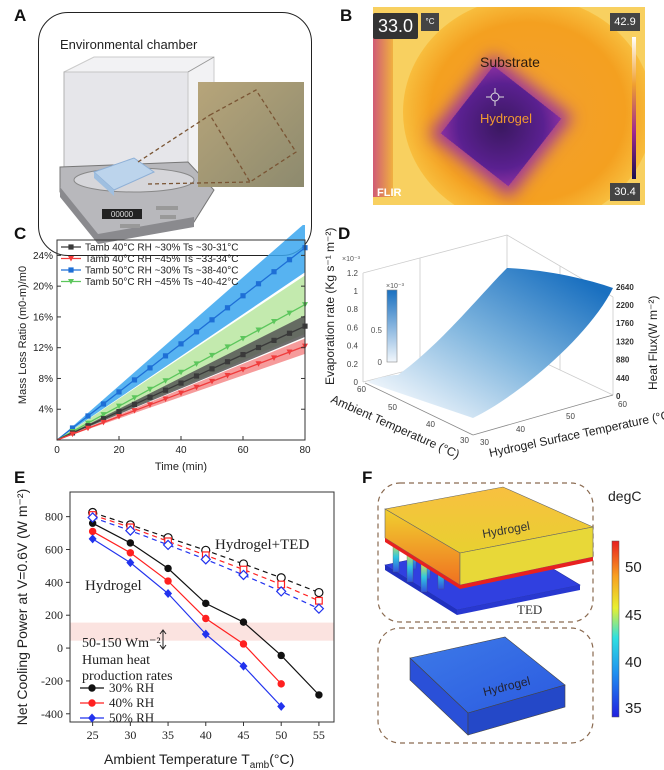 The width and height of the screenshot is (664, 770). Describe the element at coordinates (361, 389) in the screenshot. I see `ambient-tick-label: 60` at that location.